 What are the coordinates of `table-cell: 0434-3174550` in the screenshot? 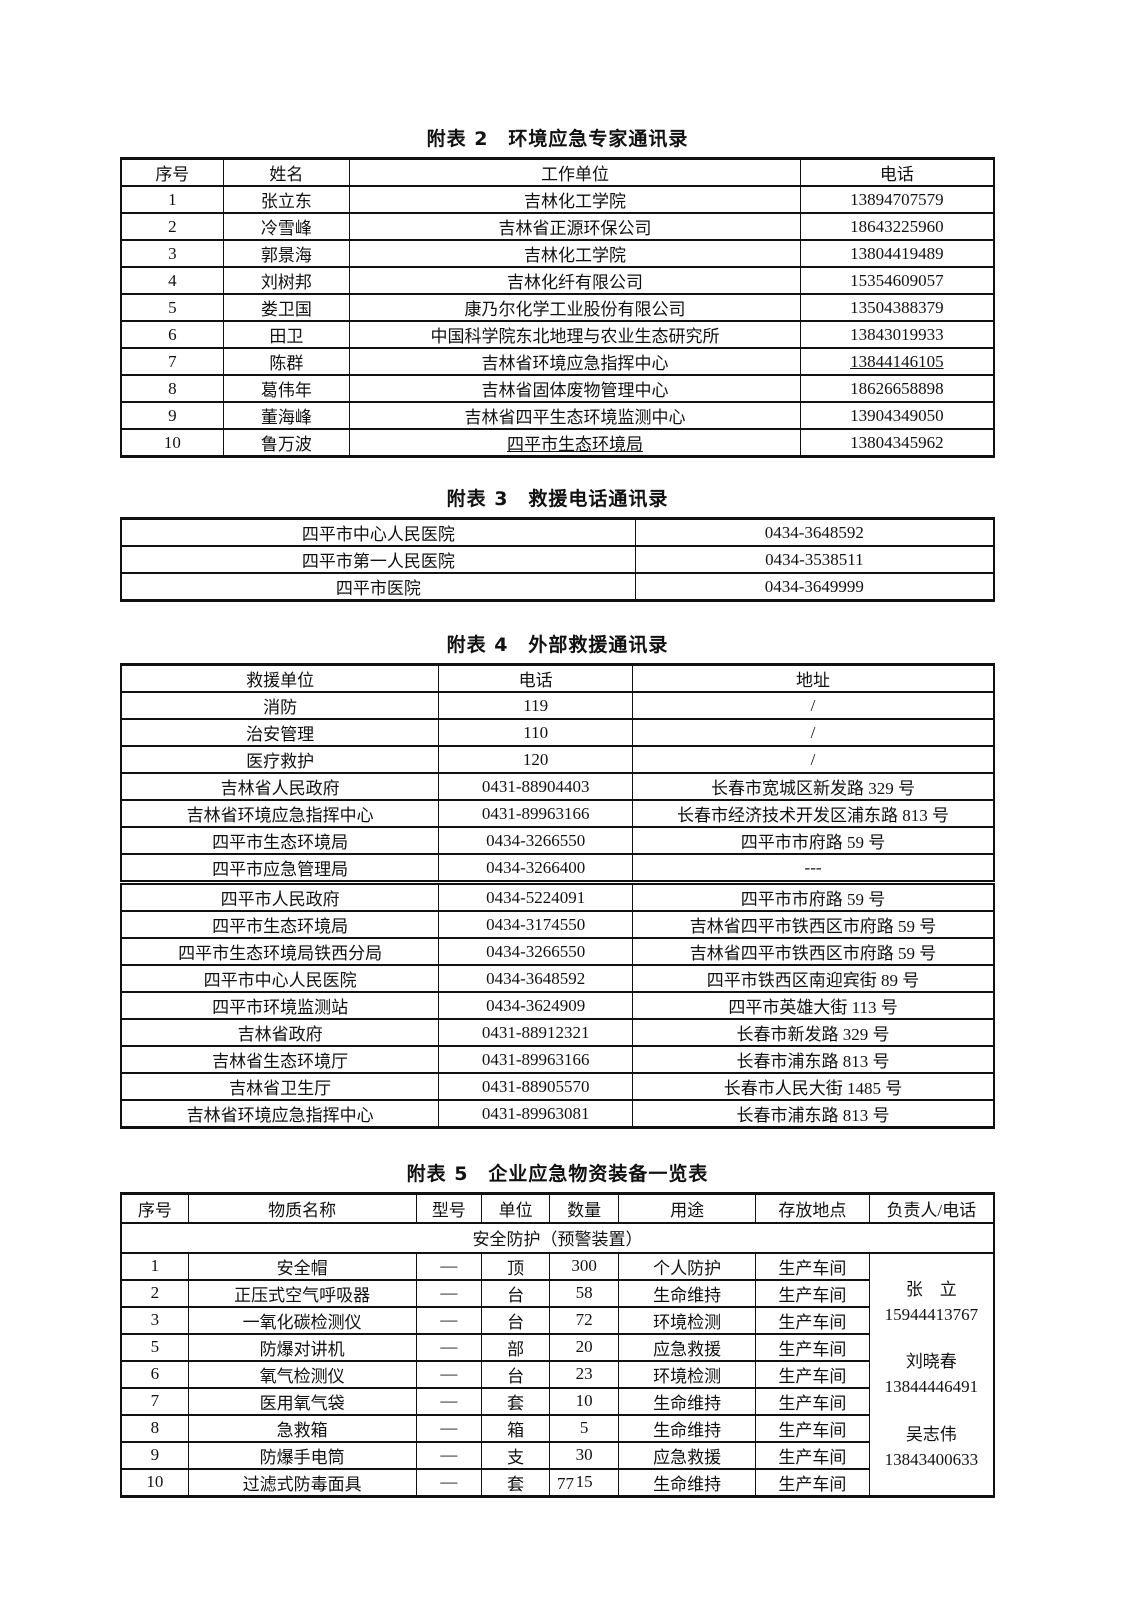 It's located at (536, 924).